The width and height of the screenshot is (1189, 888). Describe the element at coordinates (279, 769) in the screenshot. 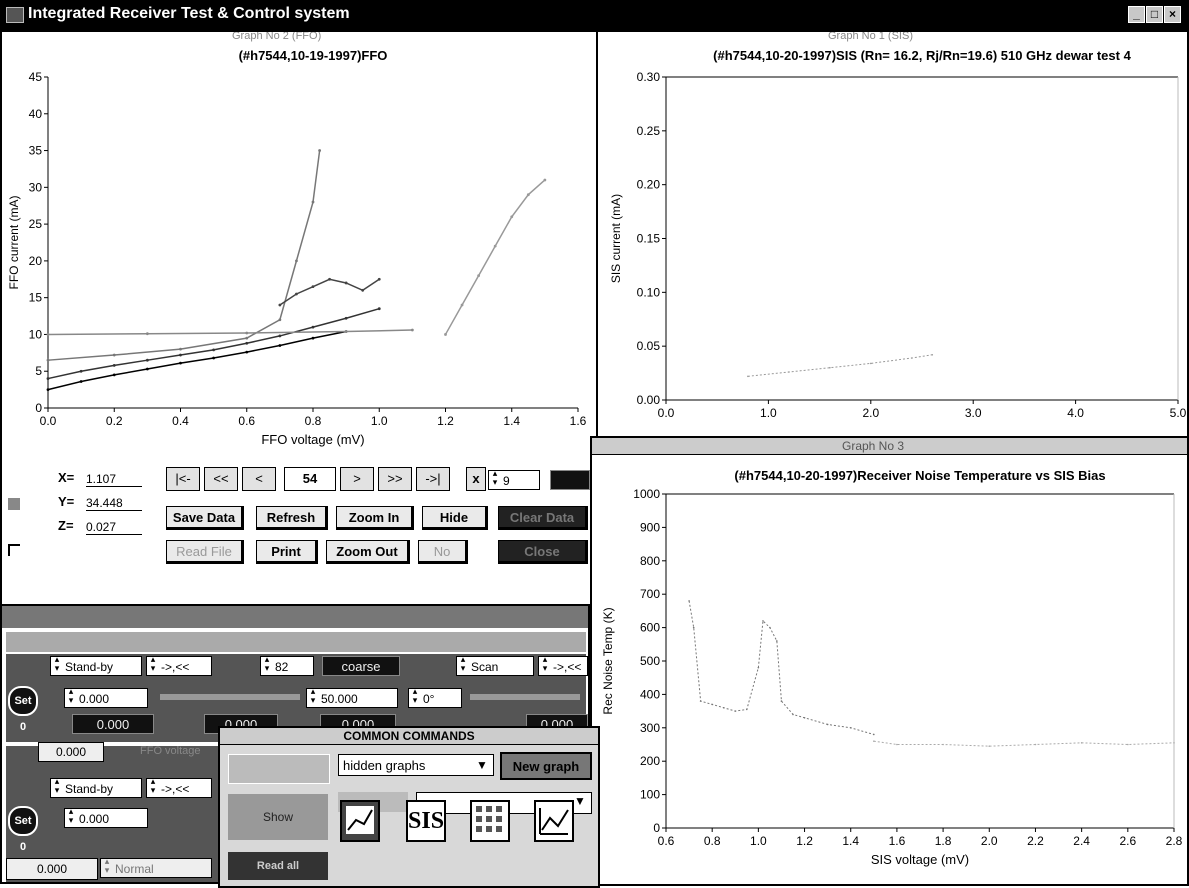

I see `blank-button` at that location.